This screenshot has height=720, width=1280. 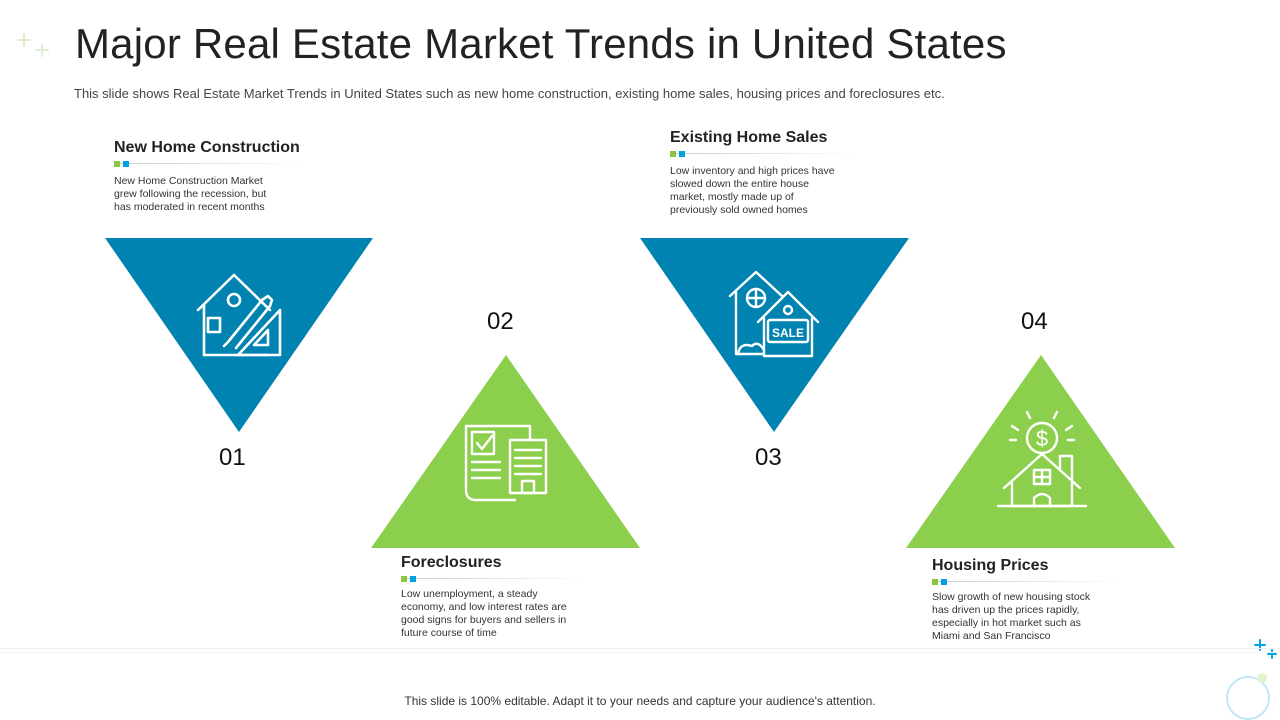 I want to click on decorative-circle, so click(x=1248, y=698).